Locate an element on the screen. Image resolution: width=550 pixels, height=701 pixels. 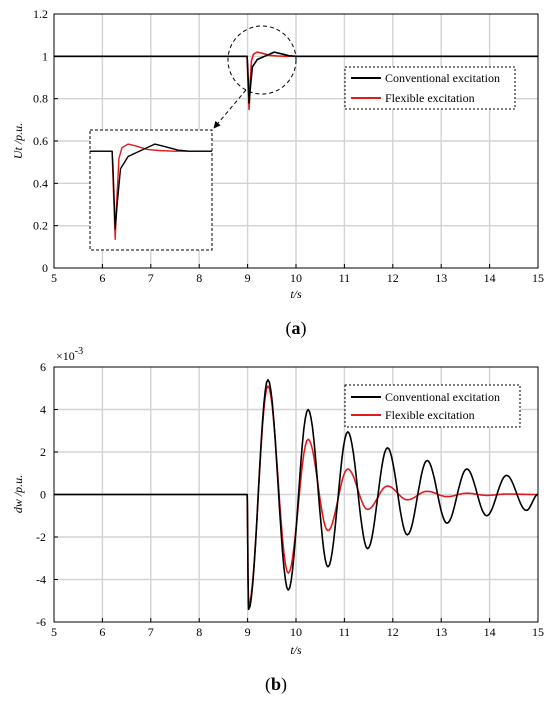
zoom-inset-series is located at coordinates (151, 192).